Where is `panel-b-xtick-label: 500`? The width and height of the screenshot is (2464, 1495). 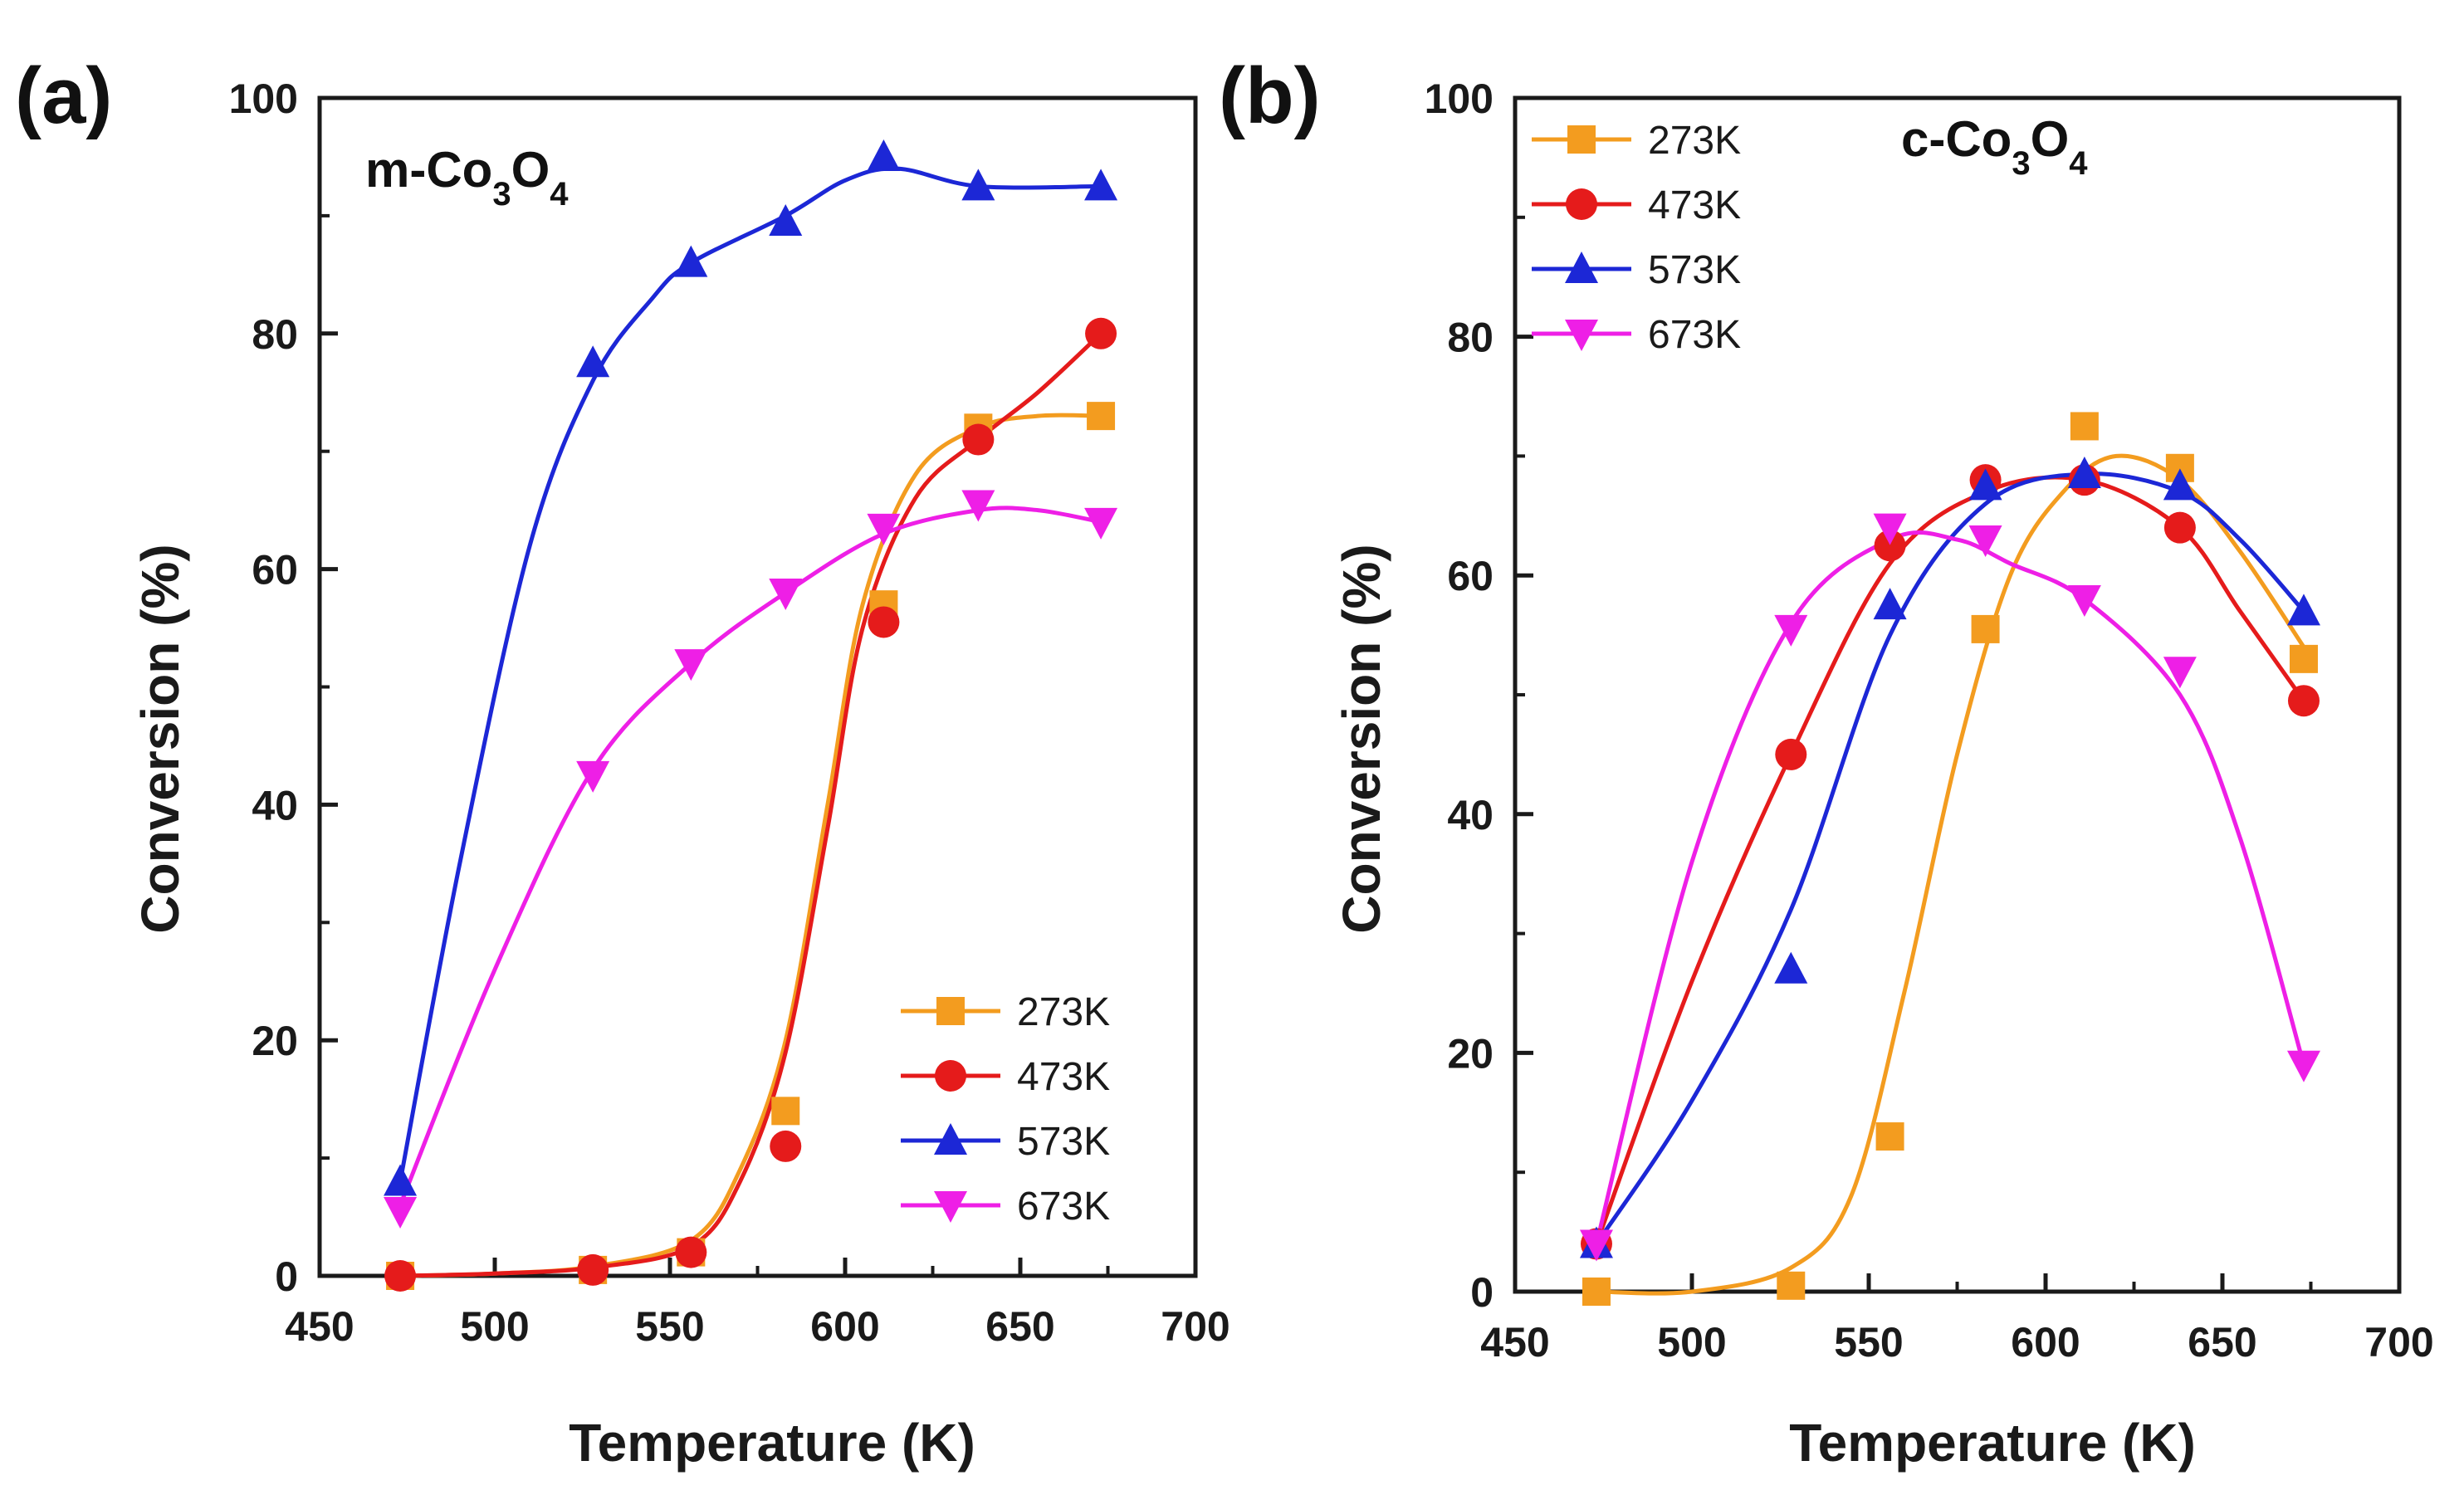 panel-b-xtick-label: 500 is located at coordinates (1692, 1343).